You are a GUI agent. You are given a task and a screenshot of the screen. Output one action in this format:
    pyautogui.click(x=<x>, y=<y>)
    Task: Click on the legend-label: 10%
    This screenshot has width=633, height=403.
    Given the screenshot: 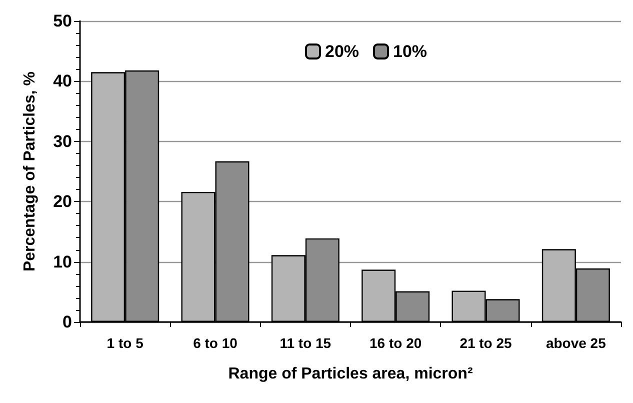 What is the action you would take?
    pyautogui.click(x=410, y=51)
    